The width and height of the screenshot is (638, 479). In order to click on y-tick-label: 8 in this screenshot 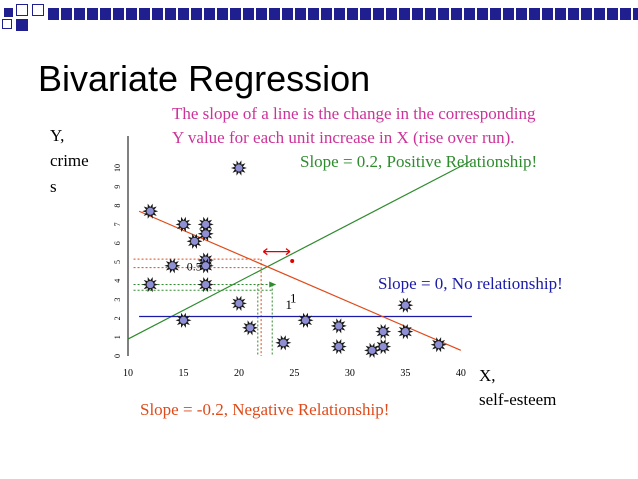, I will do `click(117, 206)`.